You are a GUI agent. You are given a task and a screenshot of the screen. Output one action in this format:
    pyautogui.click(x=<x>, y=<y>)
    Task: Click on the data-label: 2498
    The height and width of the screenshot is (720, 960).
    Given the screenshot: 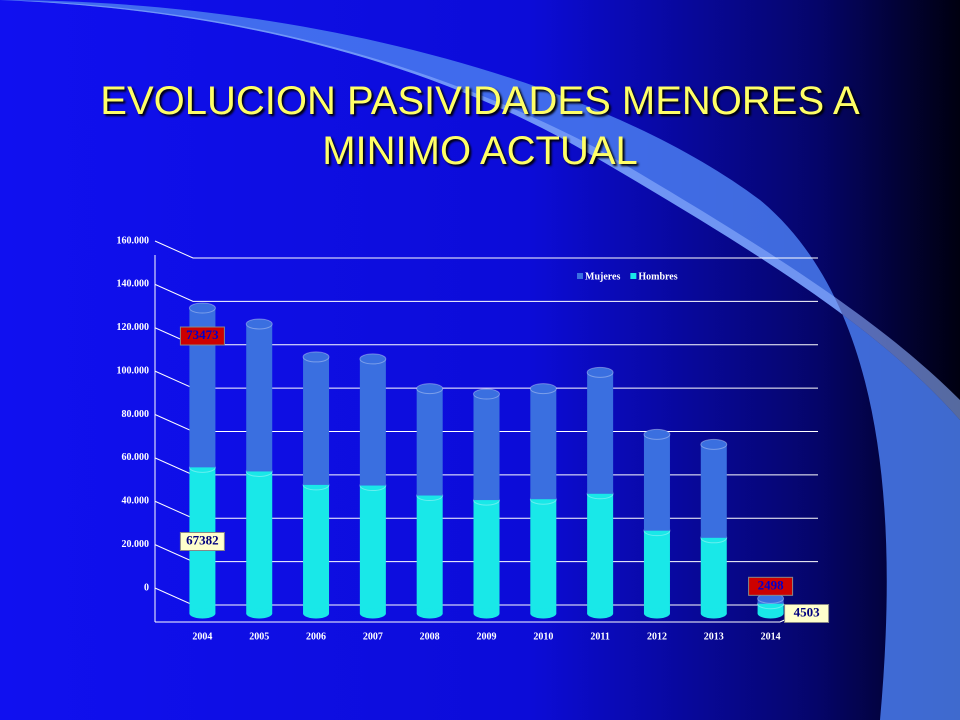 What is the action you would take?
    pyautogui.click(x=771, y=584)
    